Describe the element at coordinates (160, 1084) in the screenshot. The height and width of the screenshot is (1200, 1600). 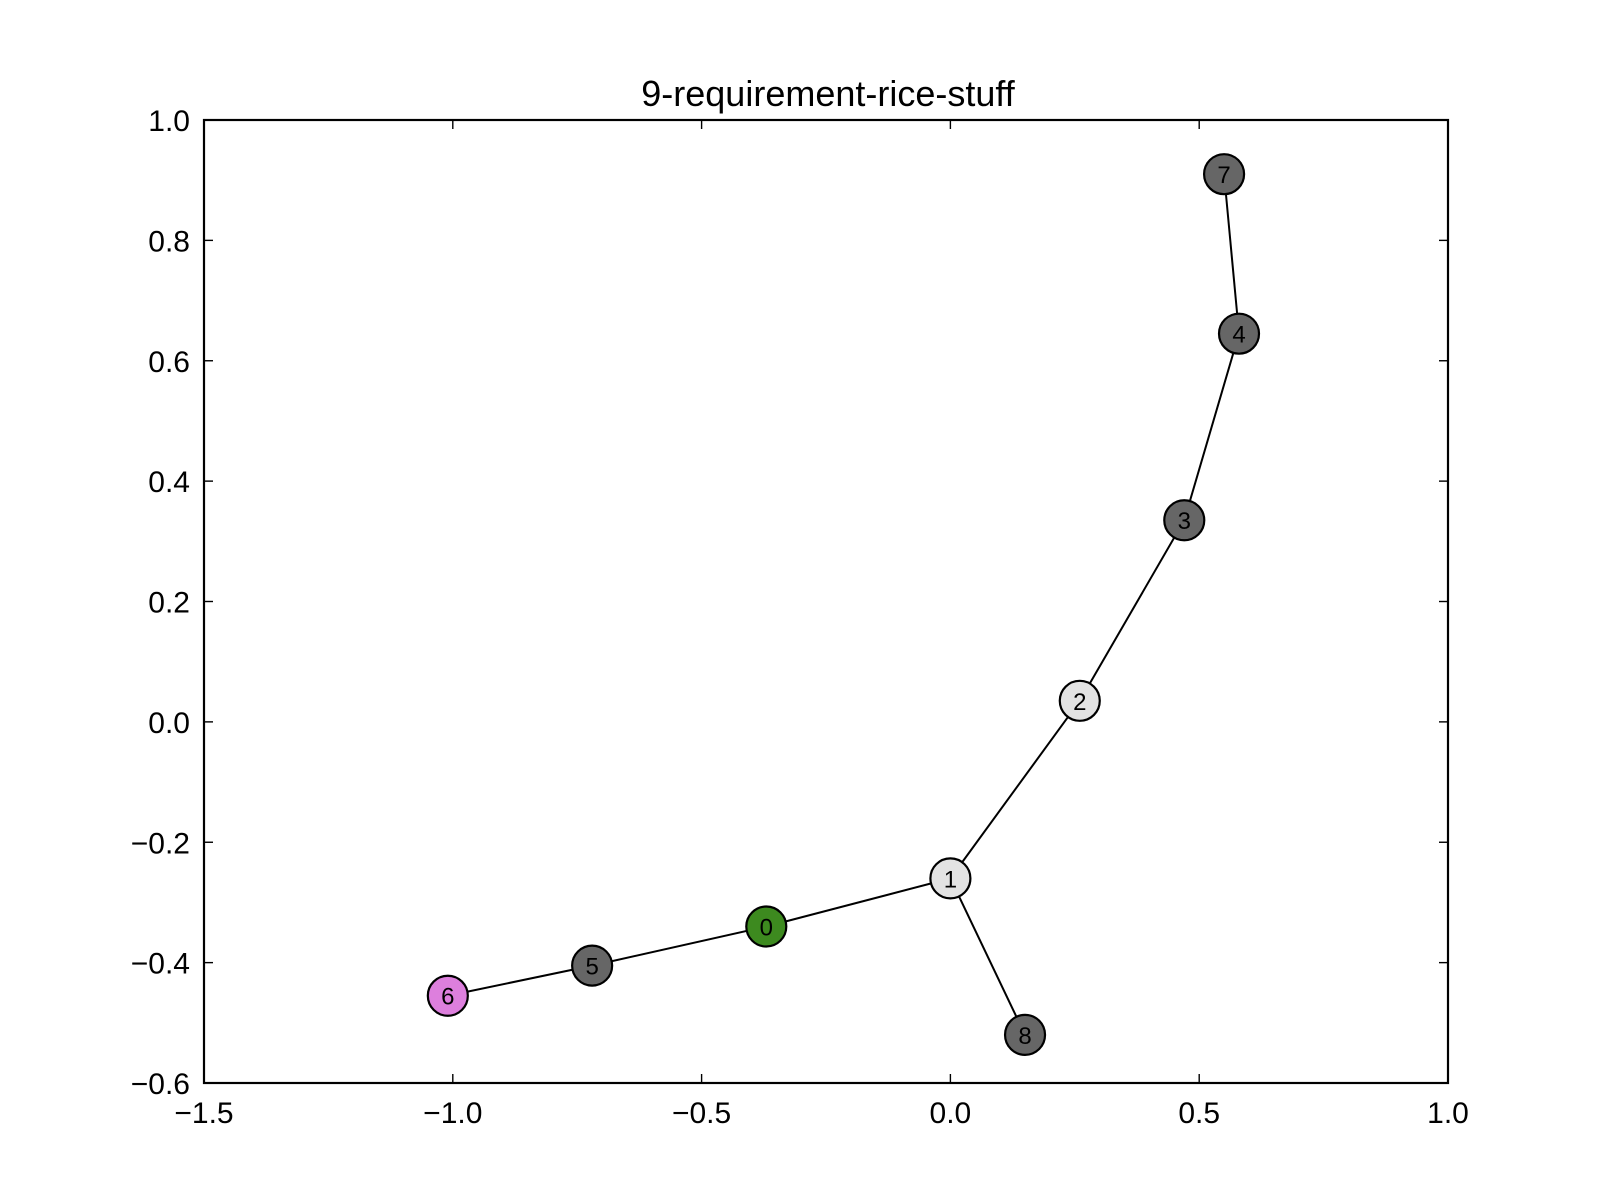
I see `y-tick-label: −0.6` at that location.